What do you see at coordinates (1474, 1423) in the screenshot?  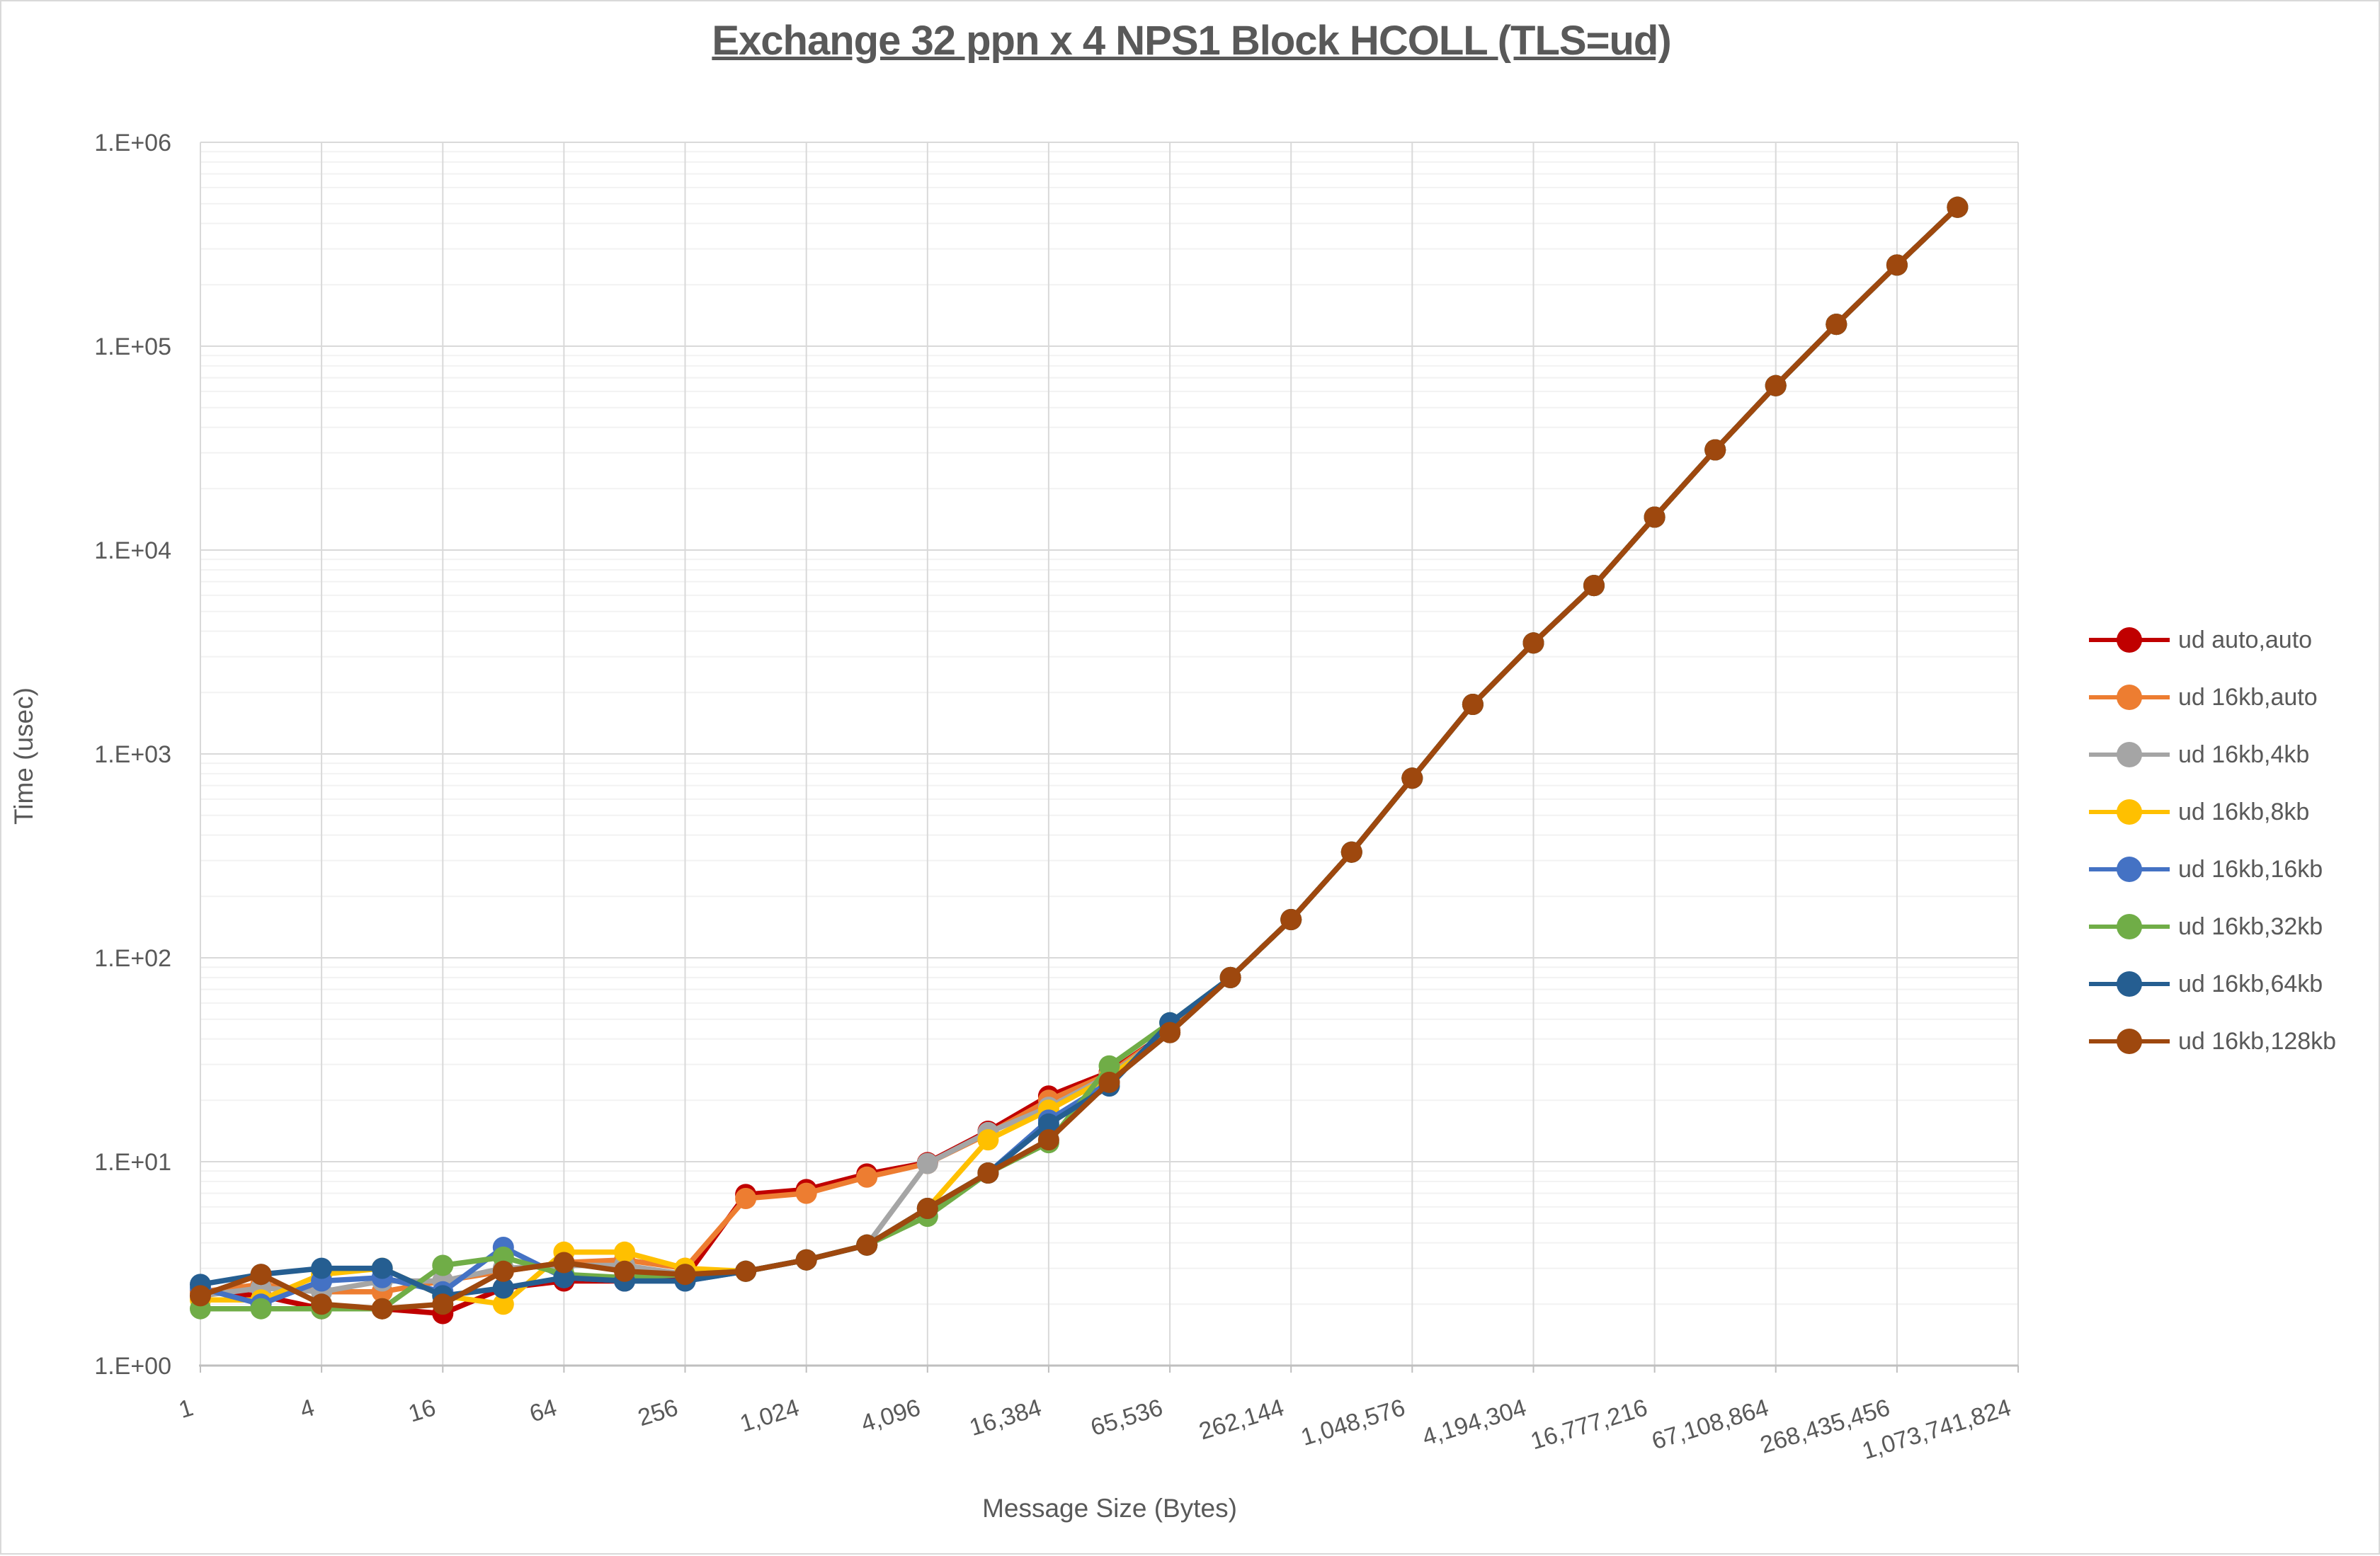 I see `x-tick-label: 4,194,304` at bounding box center [1474, 1423].